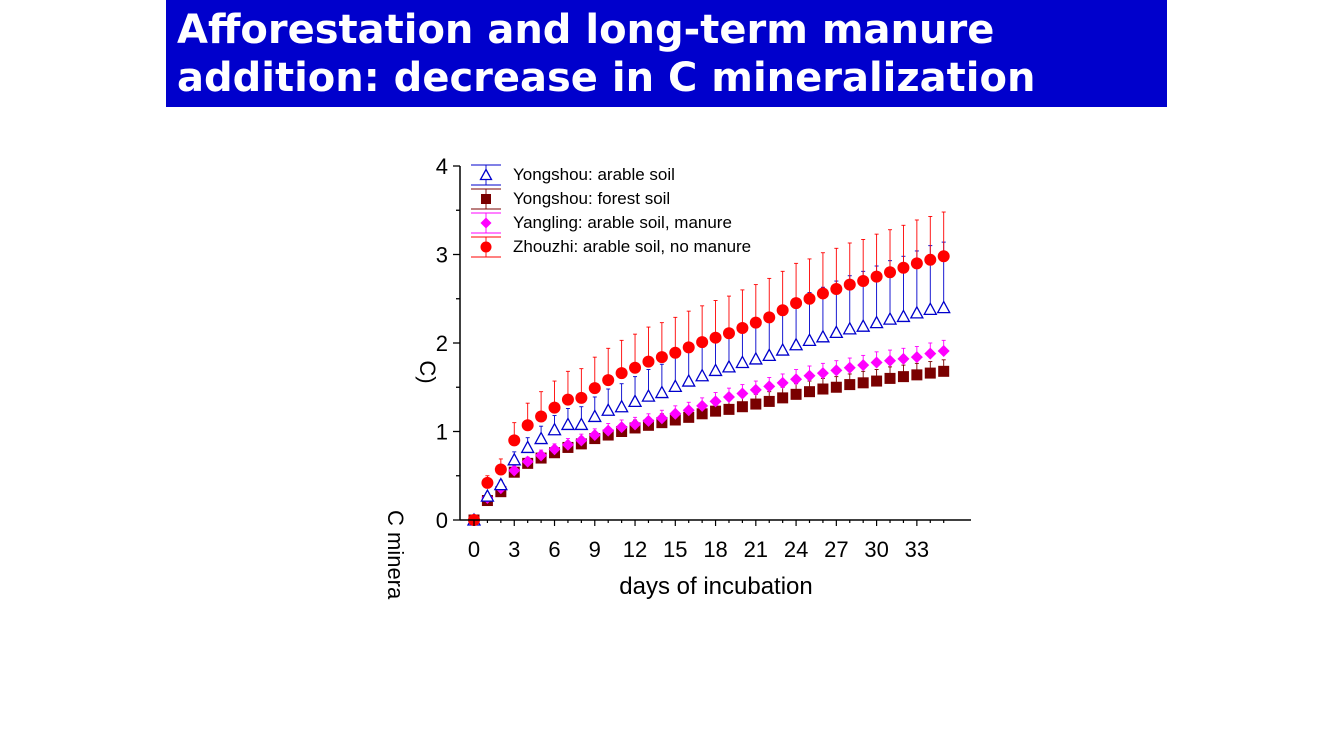 The image size is (1333, 750). I want to click on legend-marker, so click(486, 174).